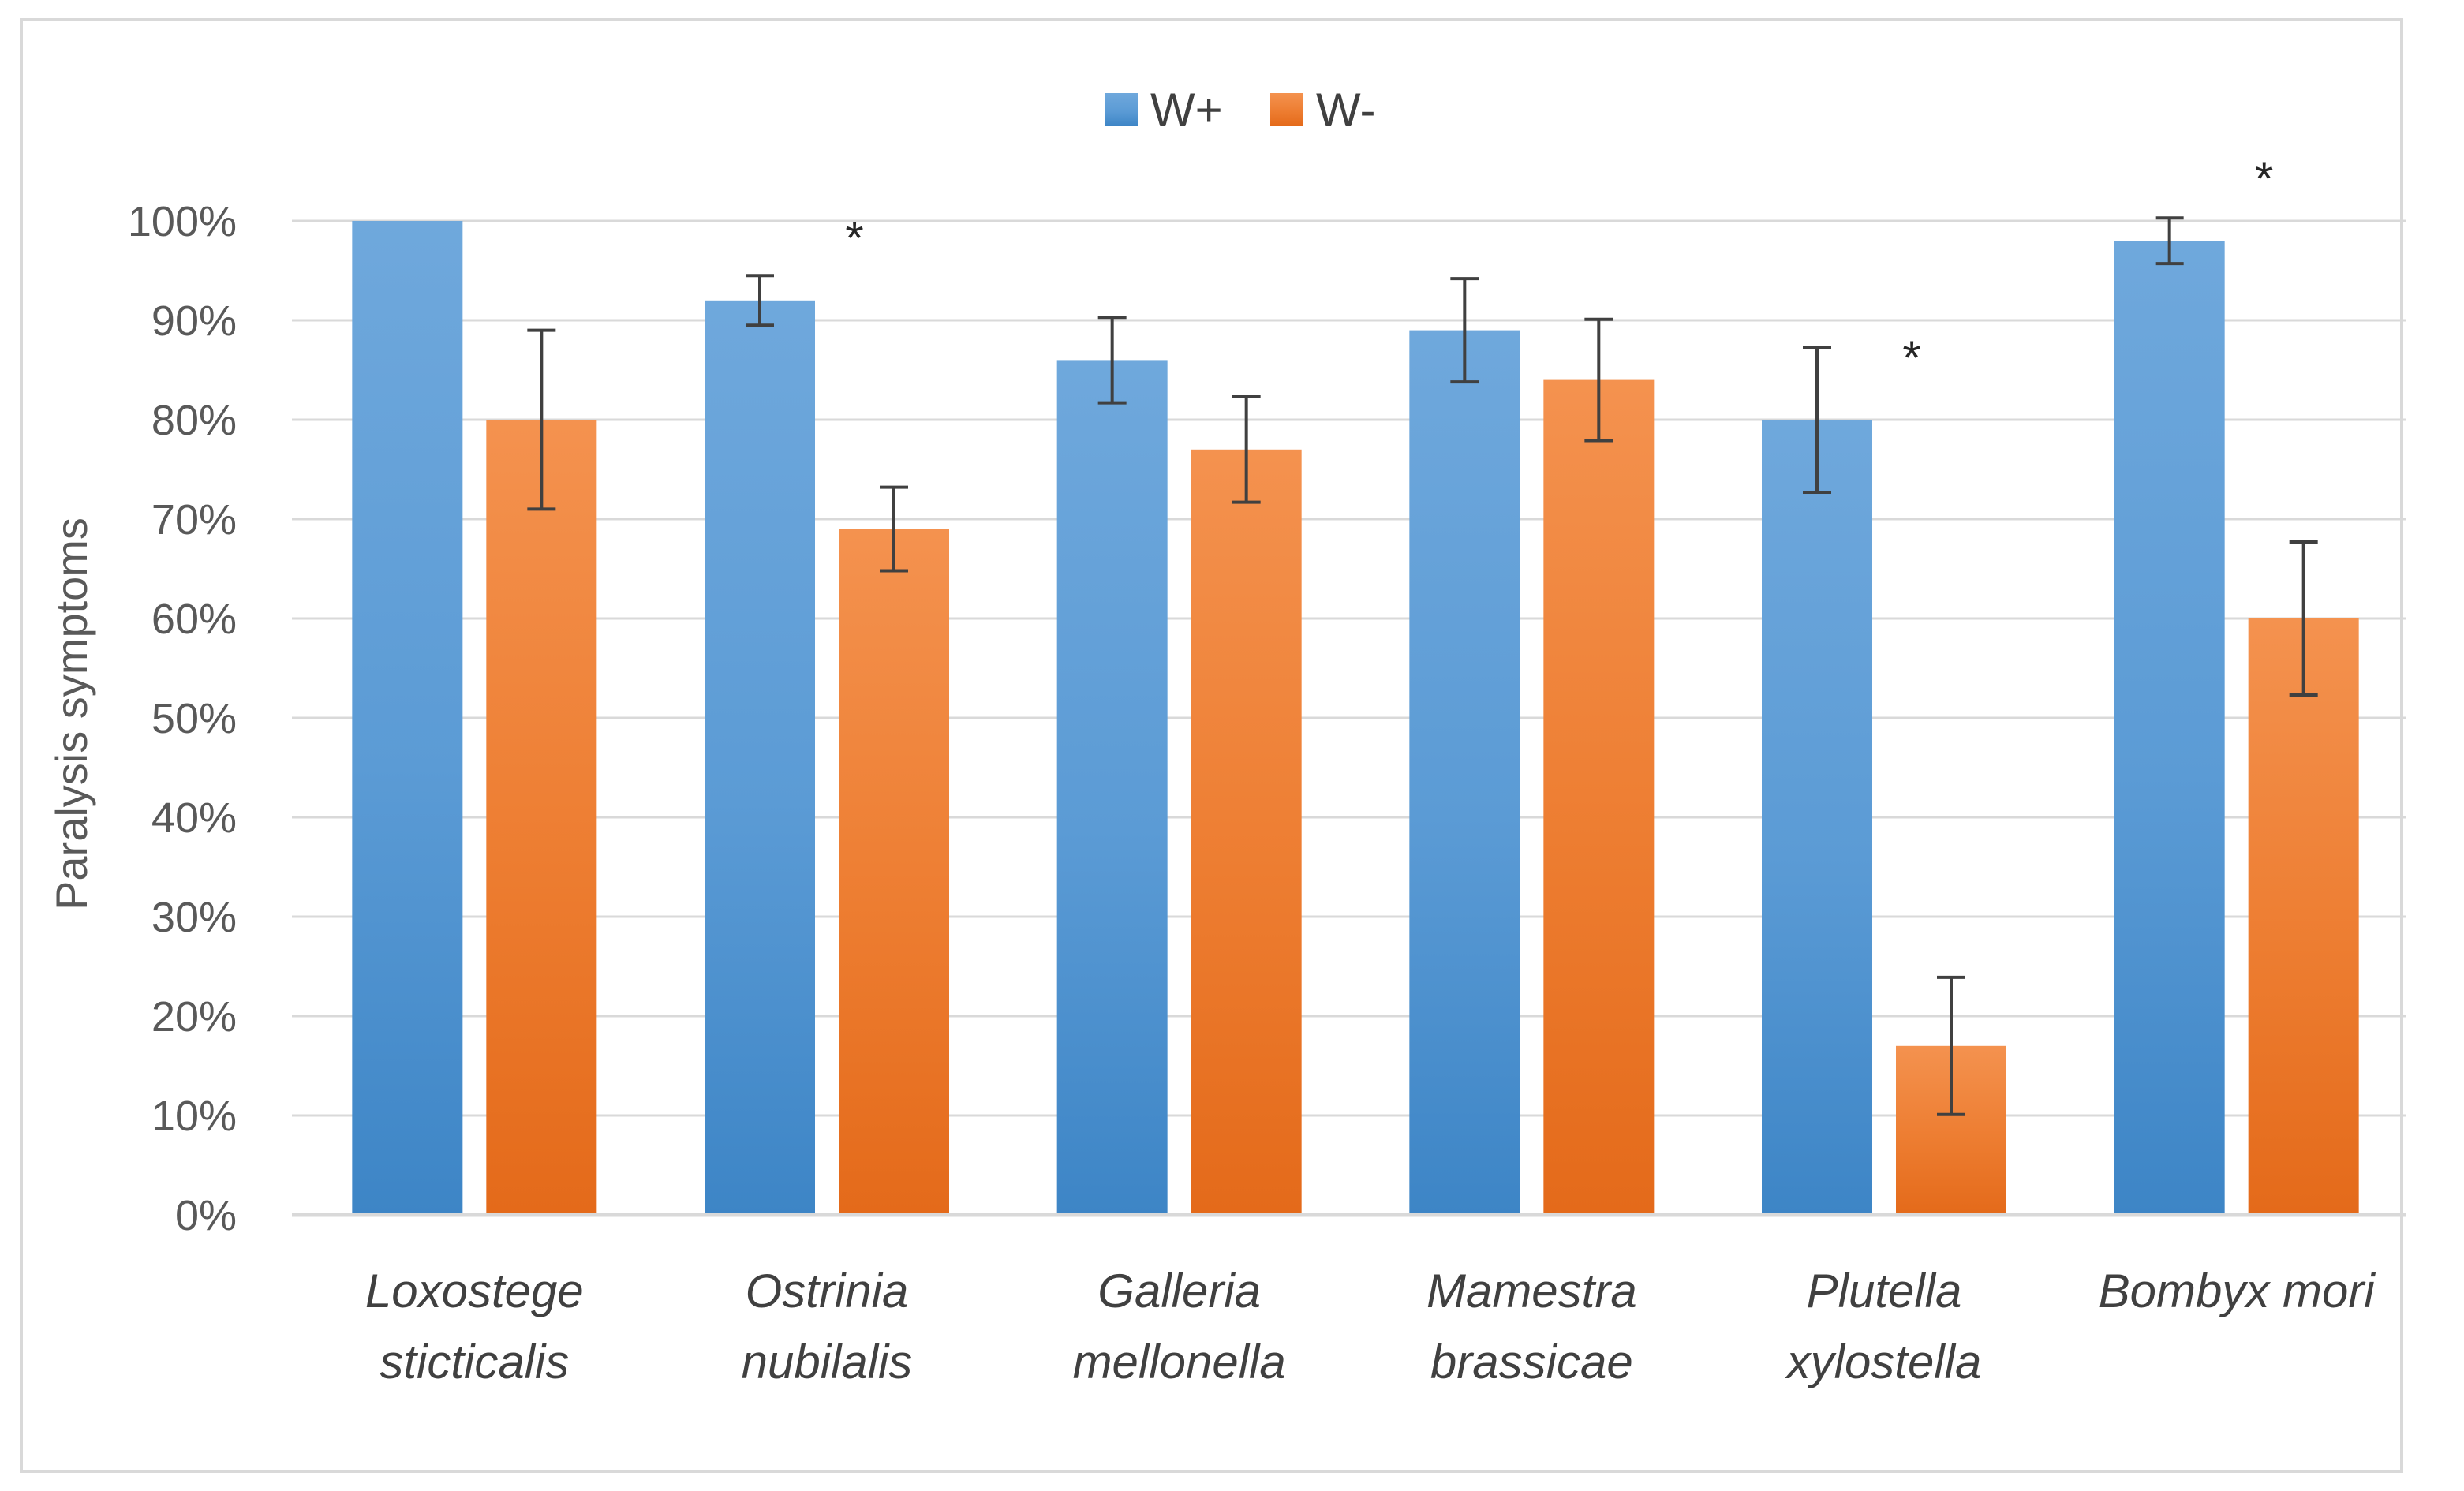  Describe the element at coordinates (827, 1291) in the screenshot. I see `category-label-1-0: Ostrinia` at that location.